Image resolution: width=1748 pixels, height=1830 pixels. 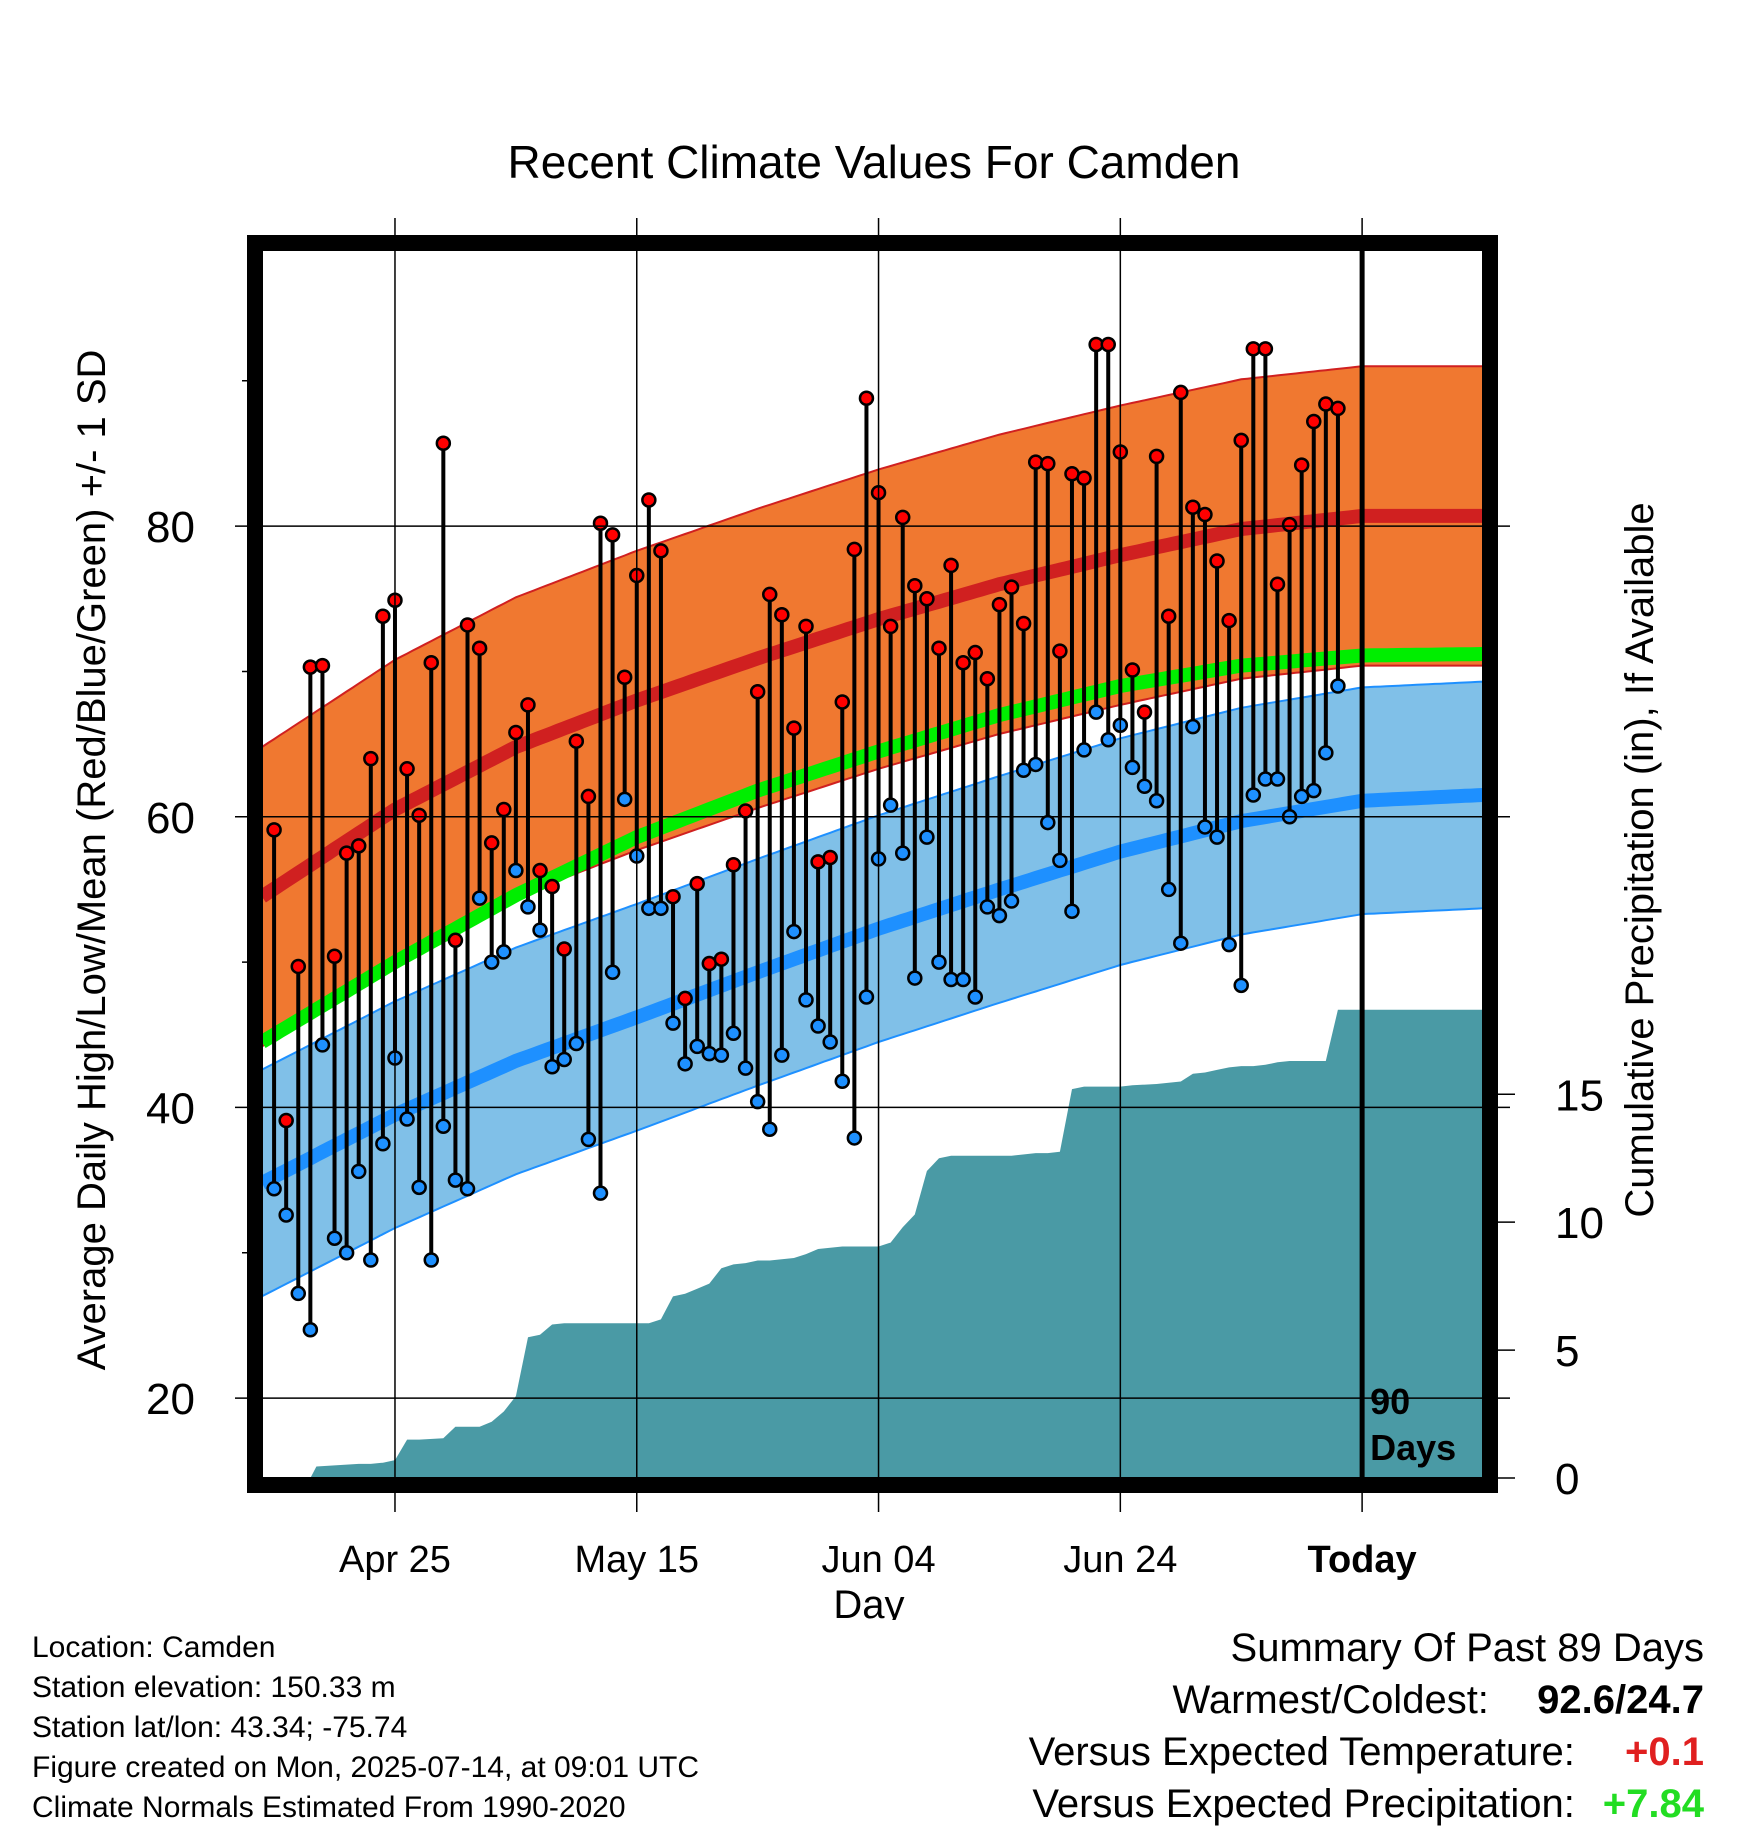 I want to click on x-tick-label-3: Jun 24, so click(x=1120, y=1560).